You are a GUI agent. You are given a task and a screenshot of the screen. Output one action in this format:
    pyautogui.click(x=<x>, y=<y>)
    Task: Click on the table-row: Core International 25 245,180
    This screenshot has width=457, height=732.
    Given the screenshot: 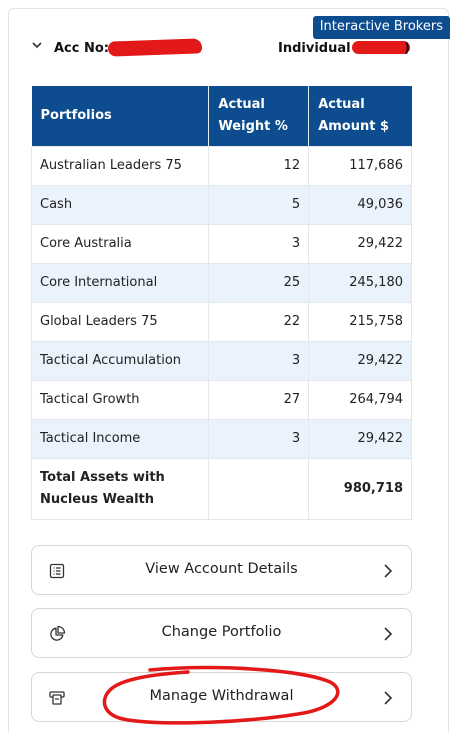 What is the action you would take?
    pyautogui.click(x=221, y=282)
    